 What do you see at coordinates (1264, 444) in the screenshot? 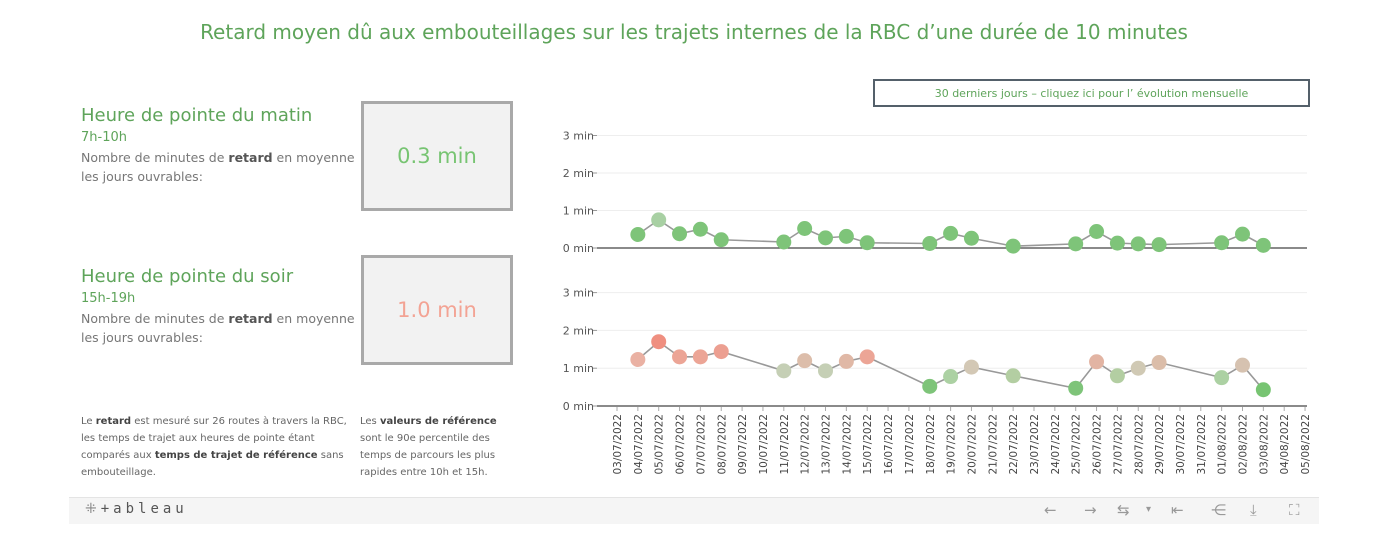
I see `x-tick-label: 03/08/2022` at bounding box center [1264, 444].